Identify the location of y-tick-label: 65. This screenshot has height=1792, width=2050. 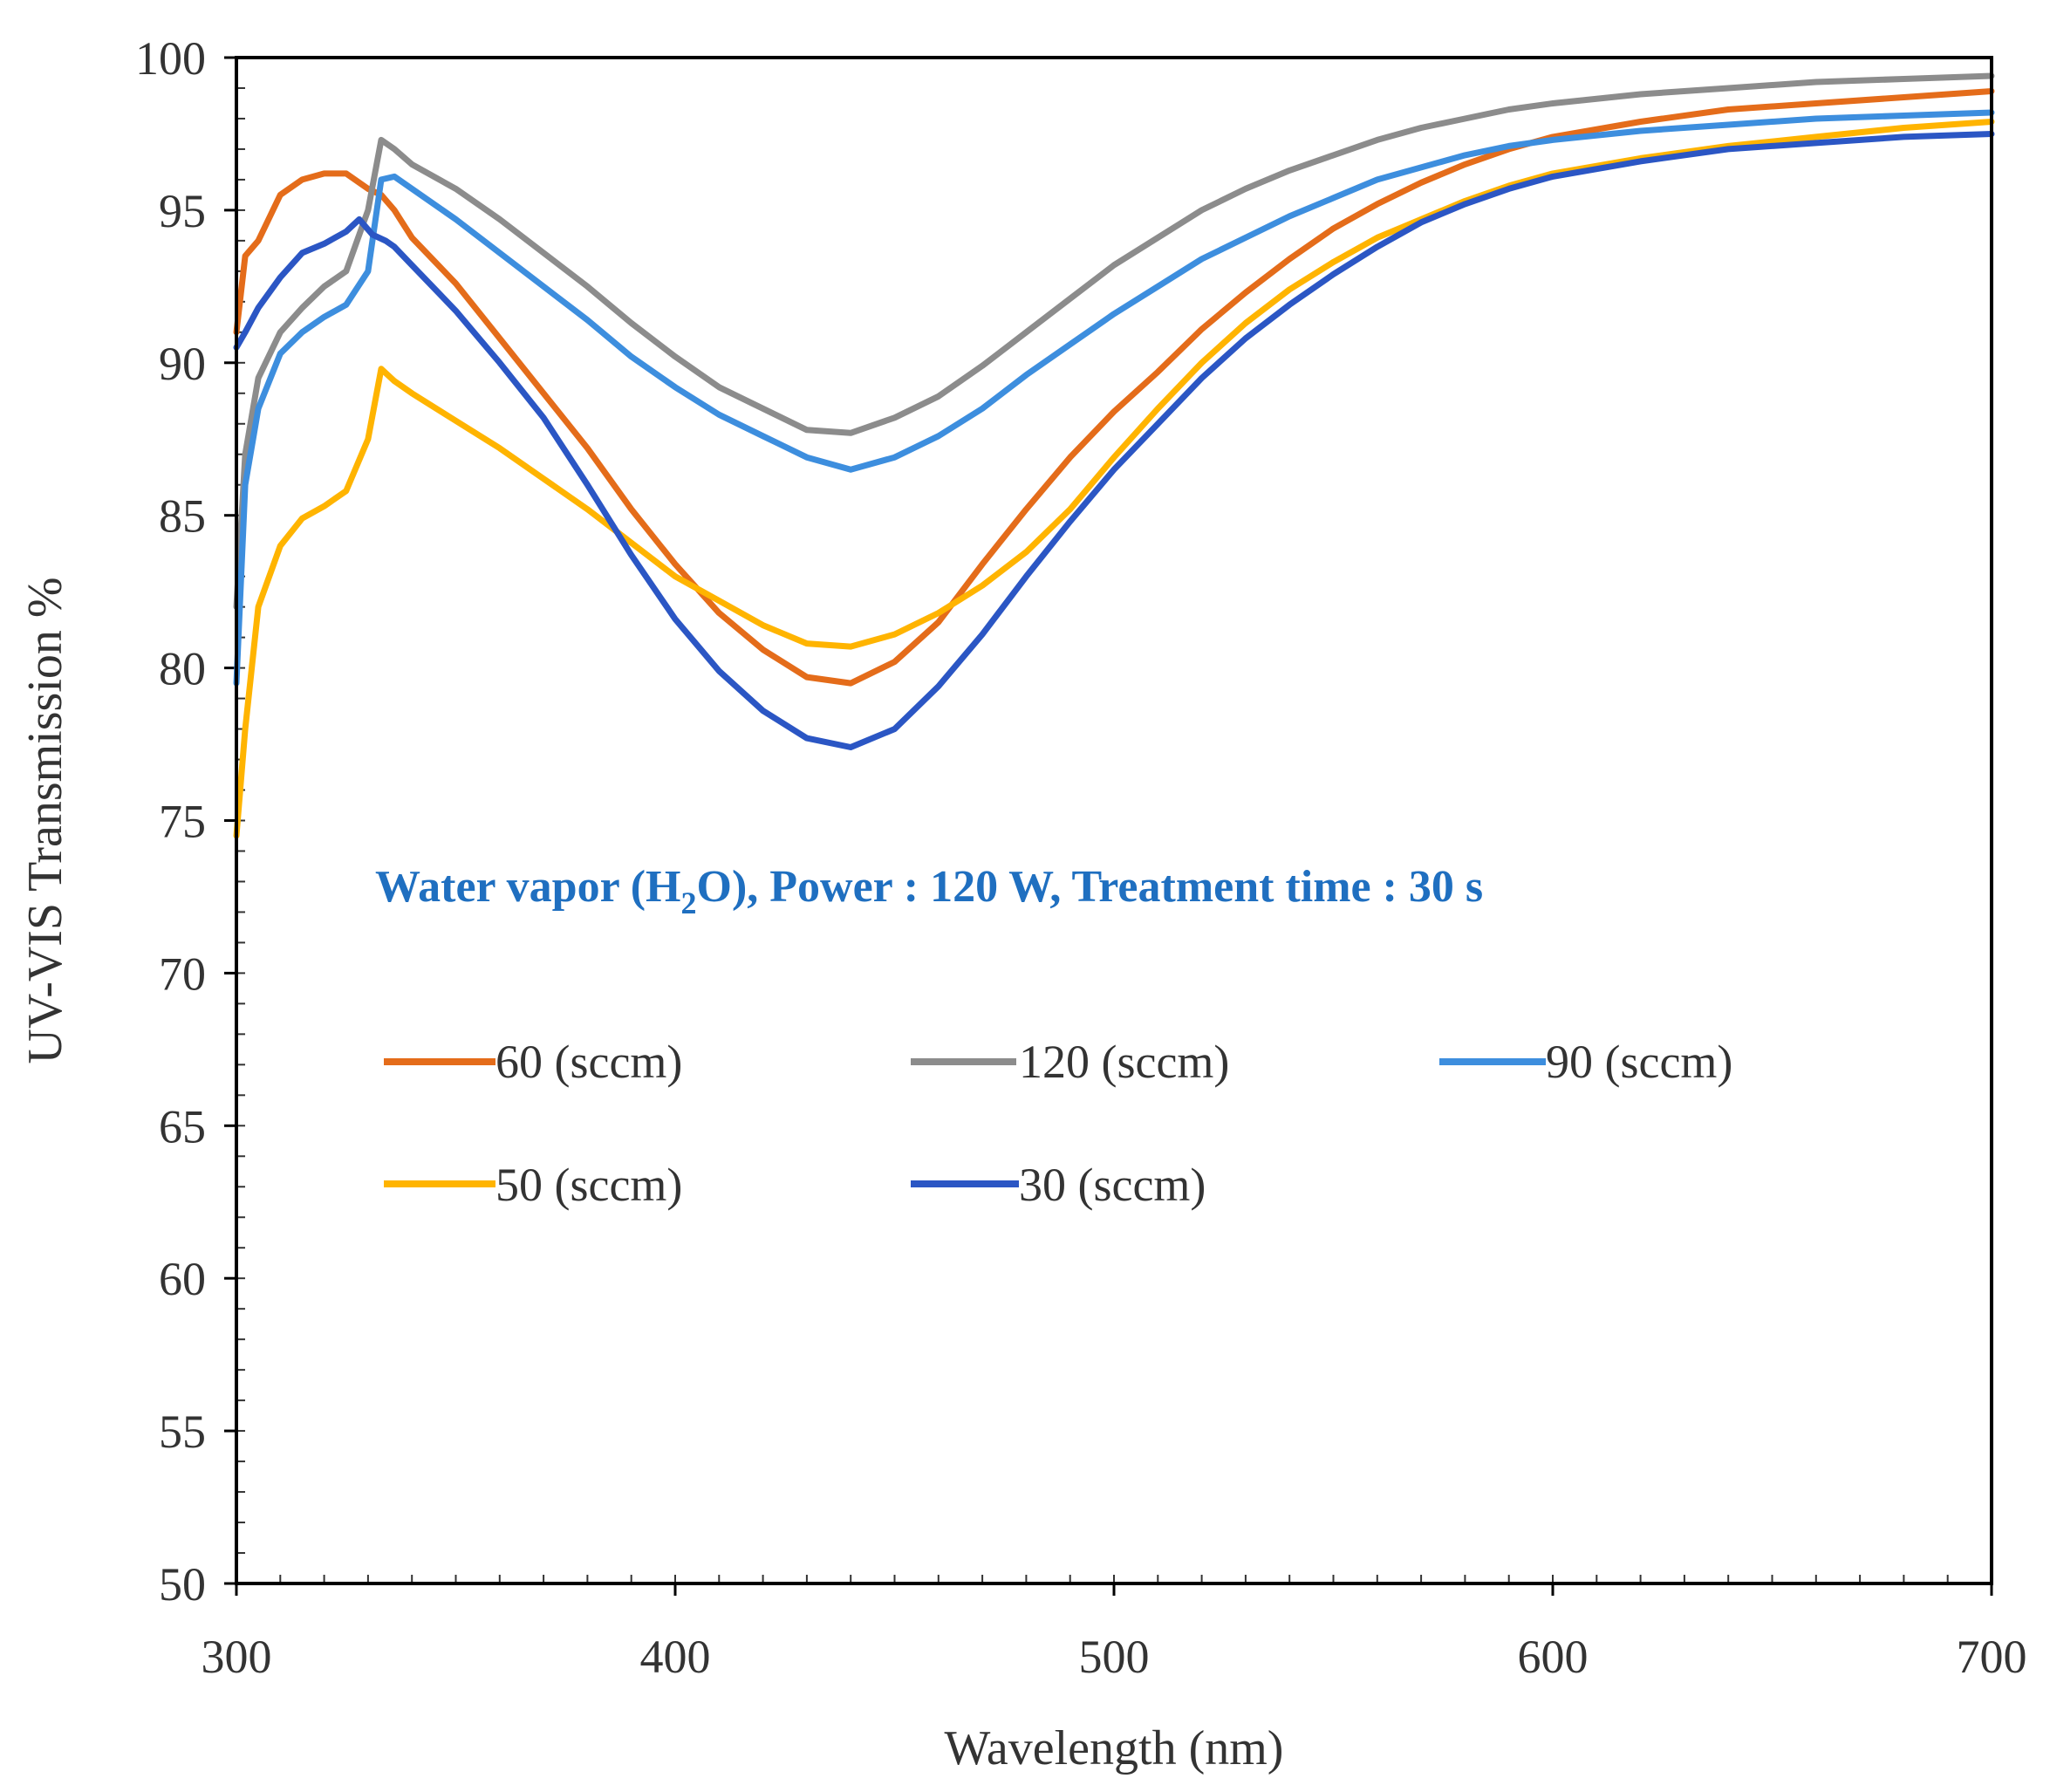
(182, 1126).